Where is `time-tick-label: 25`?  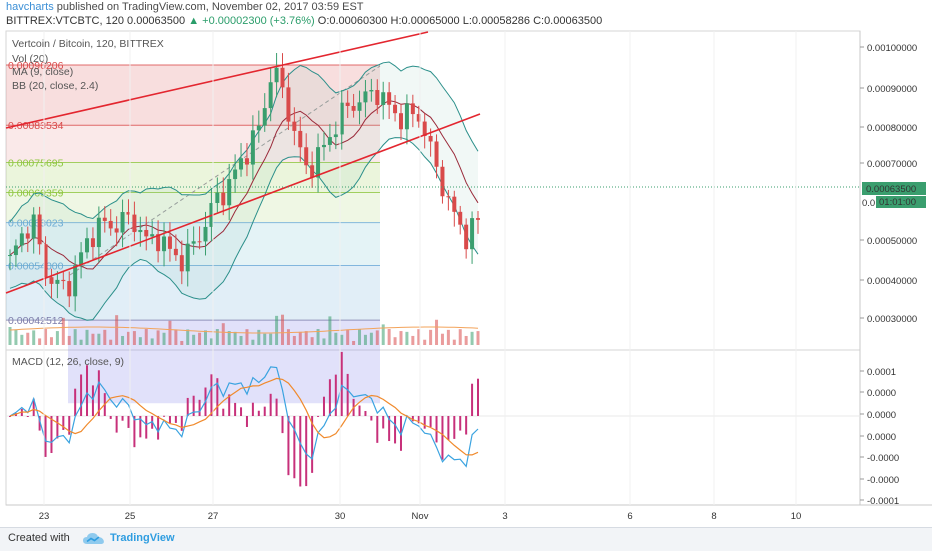 time-tick-label: 25 is located at coordinates (130, 516).